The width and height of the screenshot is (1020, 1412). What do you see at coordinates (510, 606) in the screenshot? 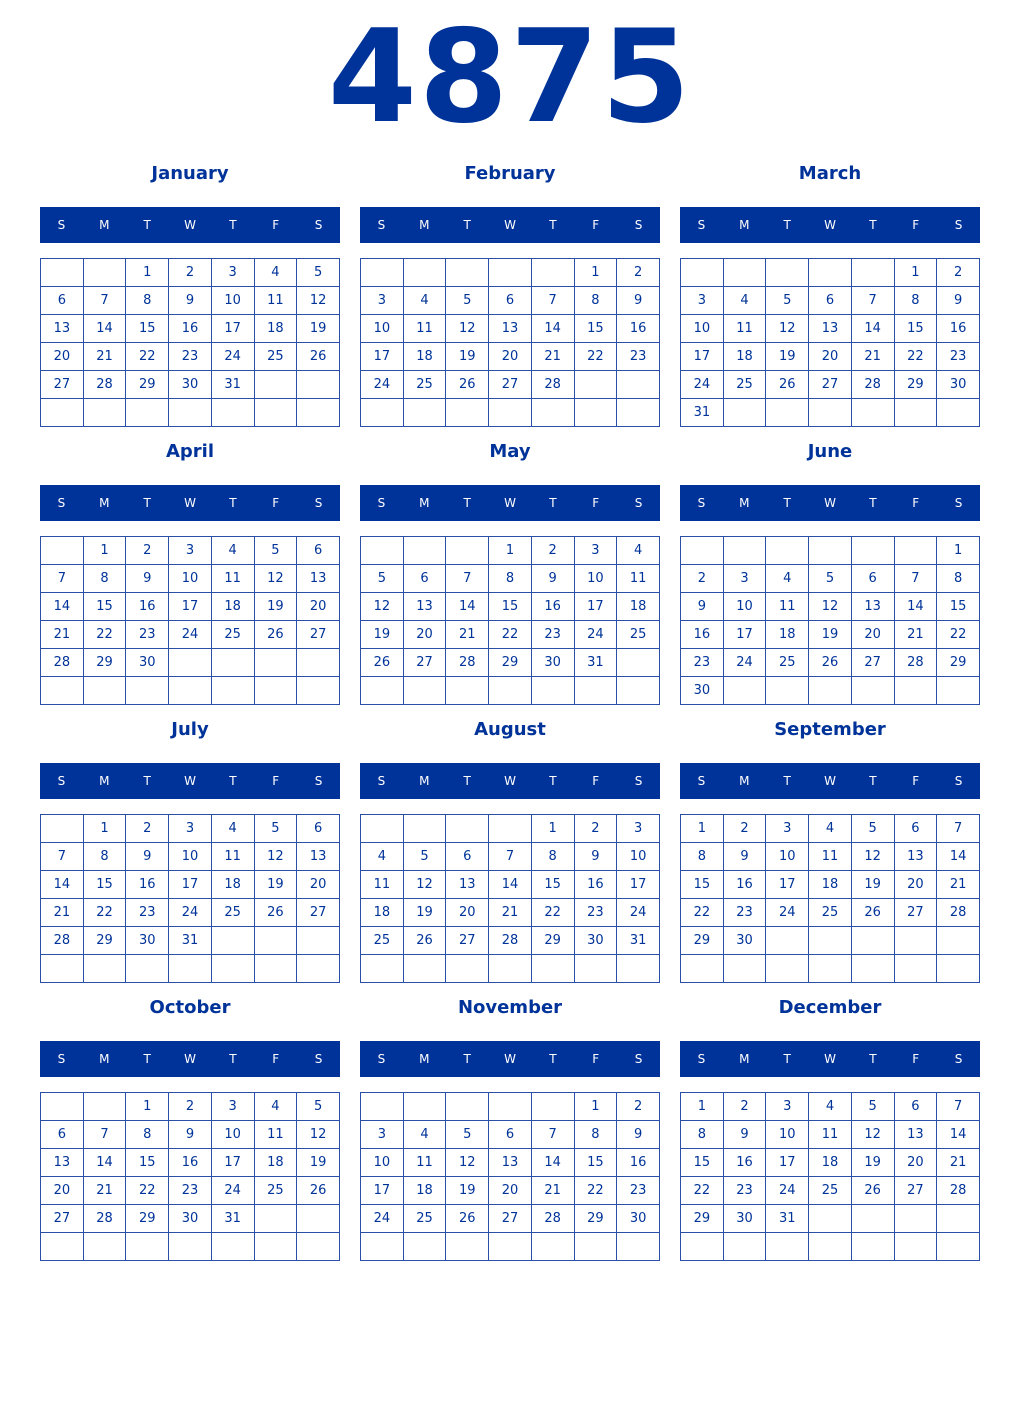
I see `week-row: 12 13 14 15 16 17 18` at bounding box center [510, 606].